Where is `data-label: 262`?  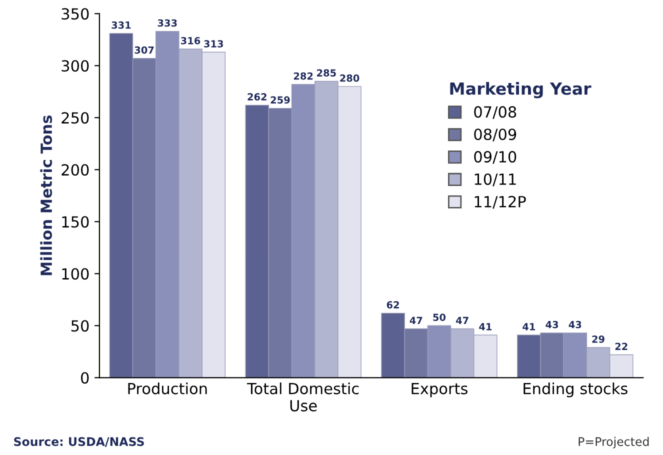 data-label: 262 is located at coordinates (257, 97).